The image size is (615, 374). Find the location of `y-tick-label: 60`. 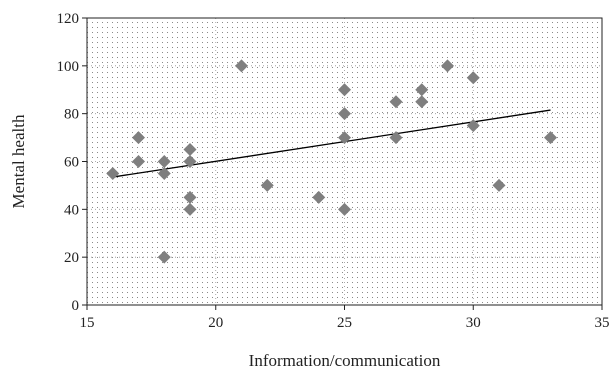

y-tick-label: 60 is located at coordinates (71, 163).